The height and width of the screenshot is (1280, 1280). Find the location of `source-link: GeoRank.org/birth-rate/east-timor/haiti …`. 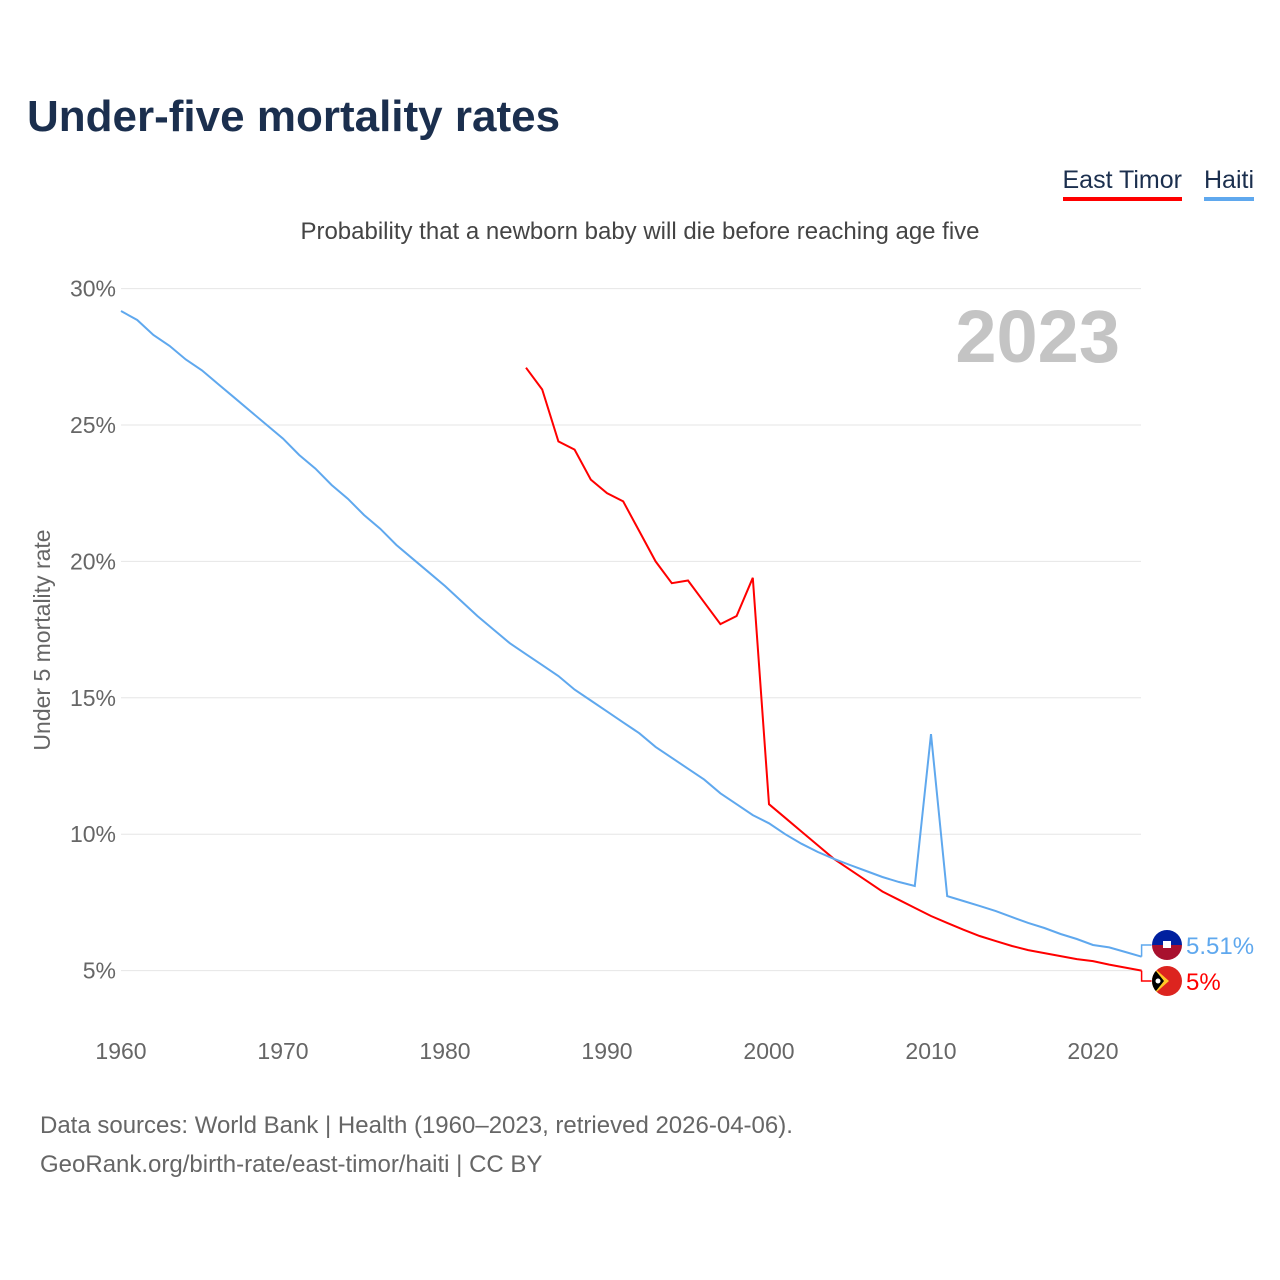

source-link: GeoRank.org/birth-rate/east-timor/haiti … is located at coordinates (291, 1164).